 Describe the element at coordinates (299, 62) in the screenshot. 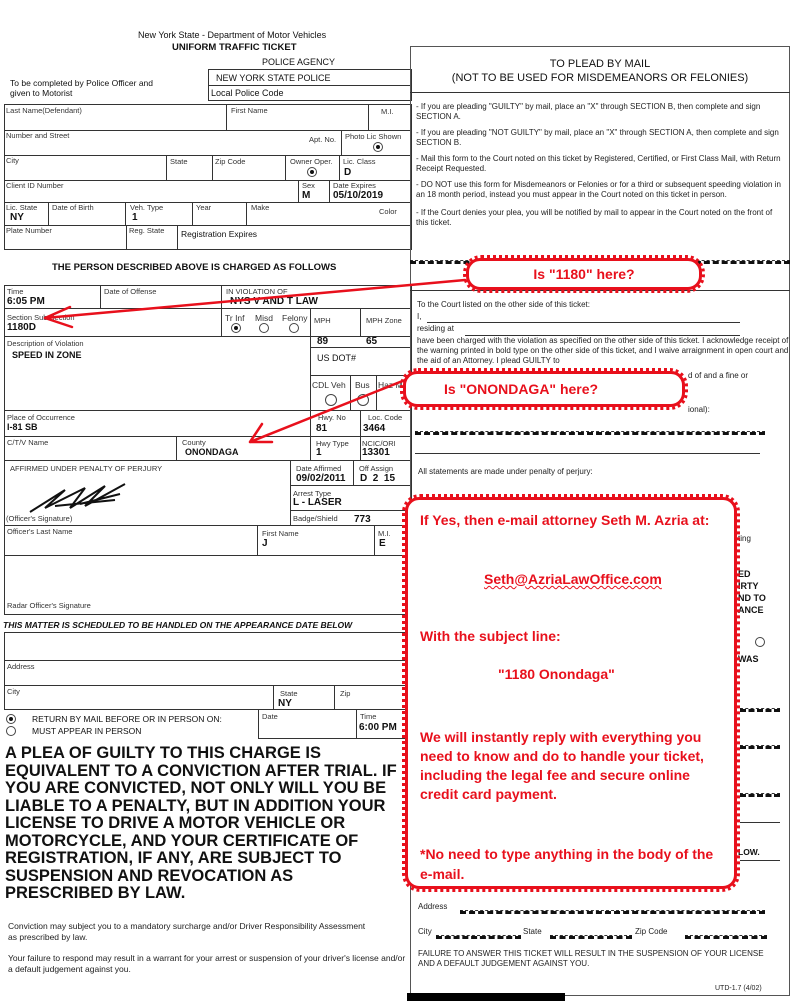

I see `police-agency-label: POLICE AGENCY` at that location.